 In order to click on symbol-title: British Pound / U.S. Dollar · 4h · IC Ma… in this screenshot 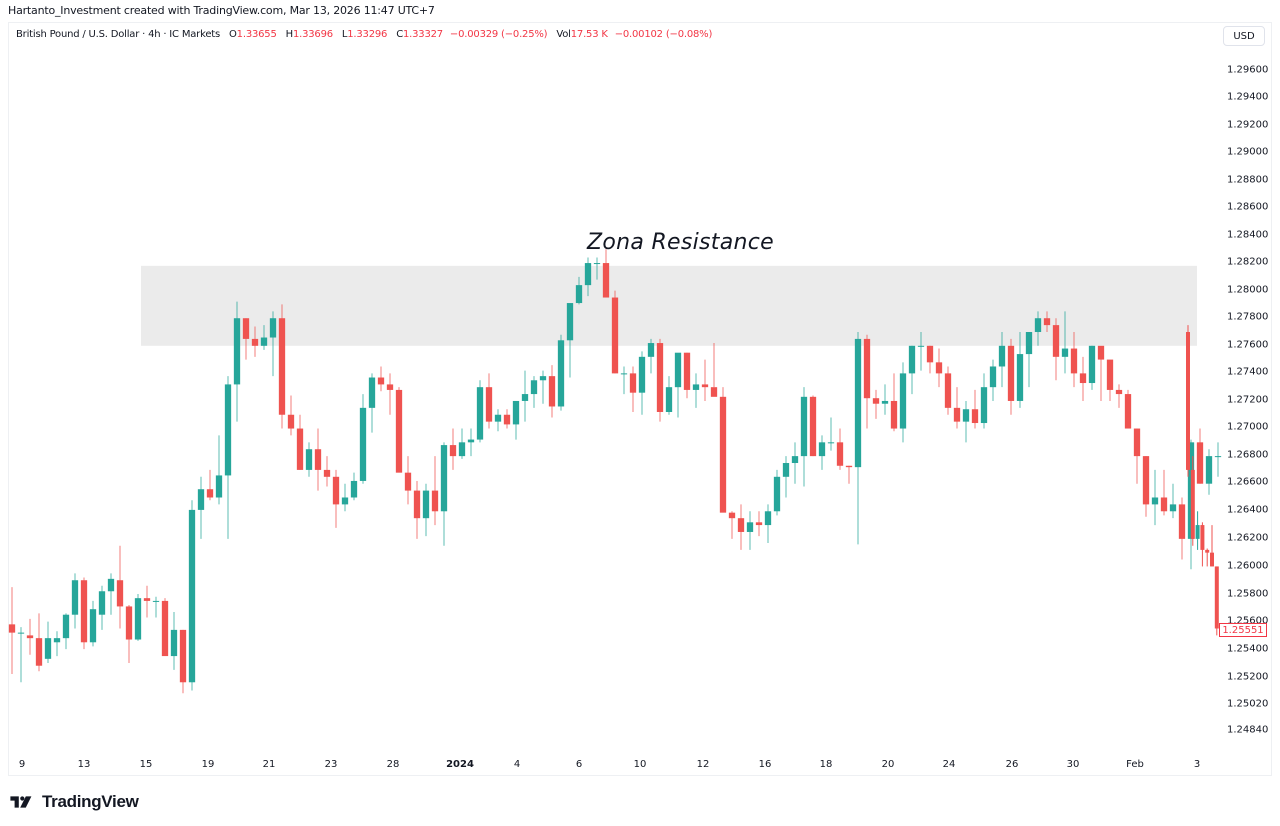, I will do `click(118, 34)`.